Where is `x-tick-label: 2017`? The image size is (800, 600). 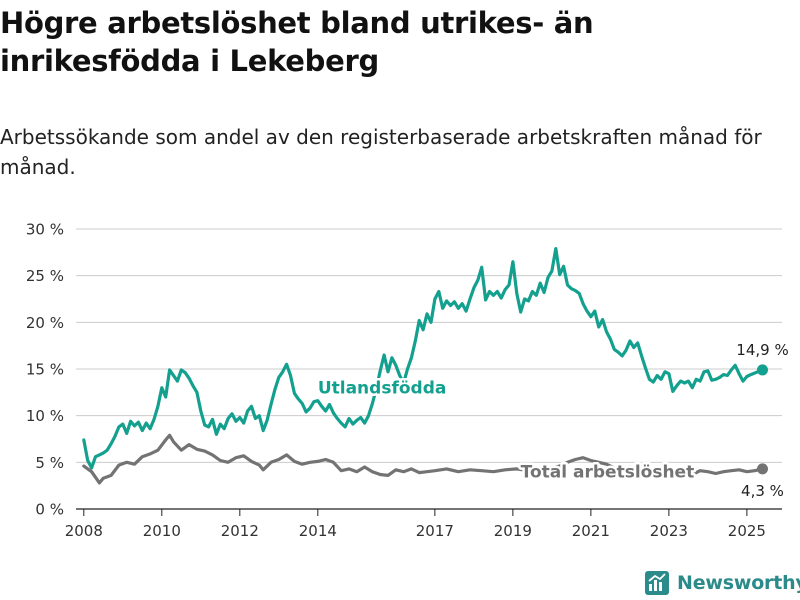 x-tick-label: 2017 is located at coordinates (435, 531).